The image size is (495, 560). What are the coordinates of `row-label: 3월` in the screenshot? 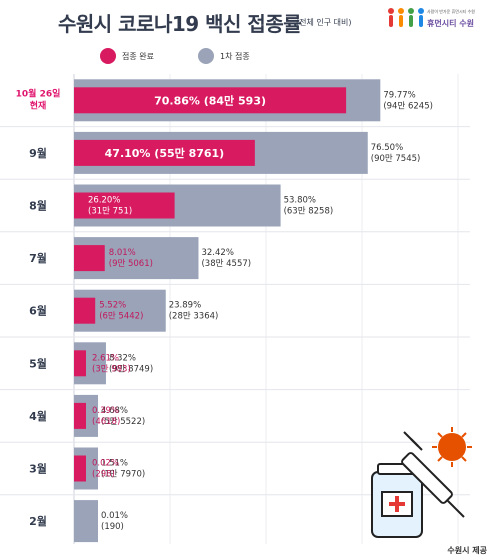 It's located at (38, 469).